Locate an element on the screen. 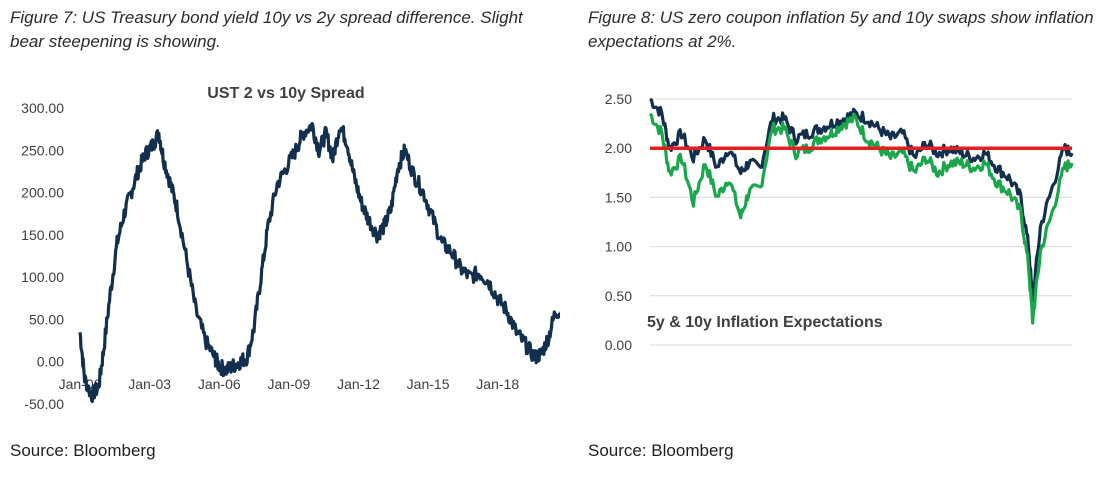 The image size is (1107, 479). spread-y-tick: 300.00 is located at coordinates (42, 108).